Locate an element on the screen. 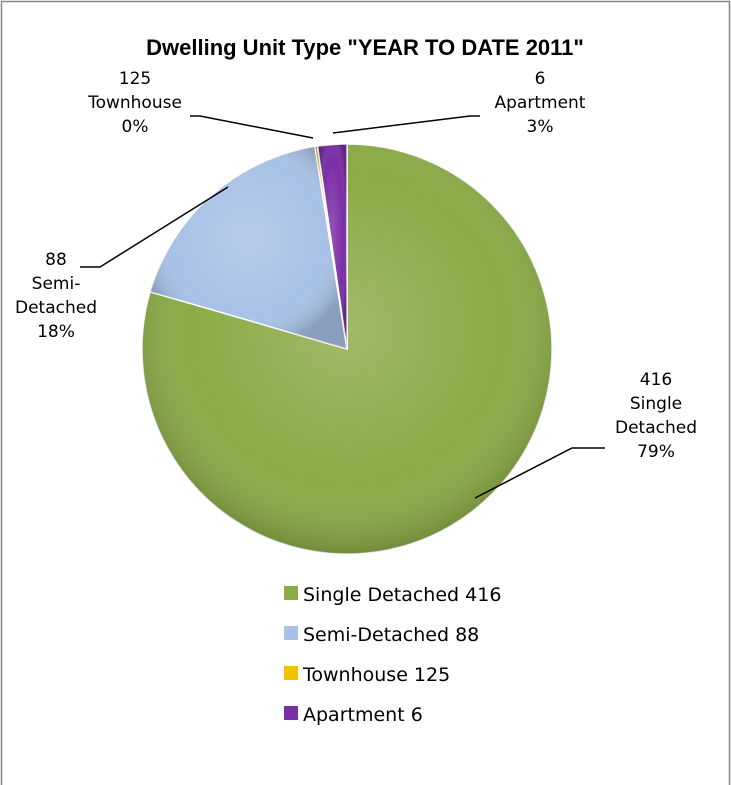 This screenshot has height=785, width=731. data-label: 79% is located at coordinates (656, 452).